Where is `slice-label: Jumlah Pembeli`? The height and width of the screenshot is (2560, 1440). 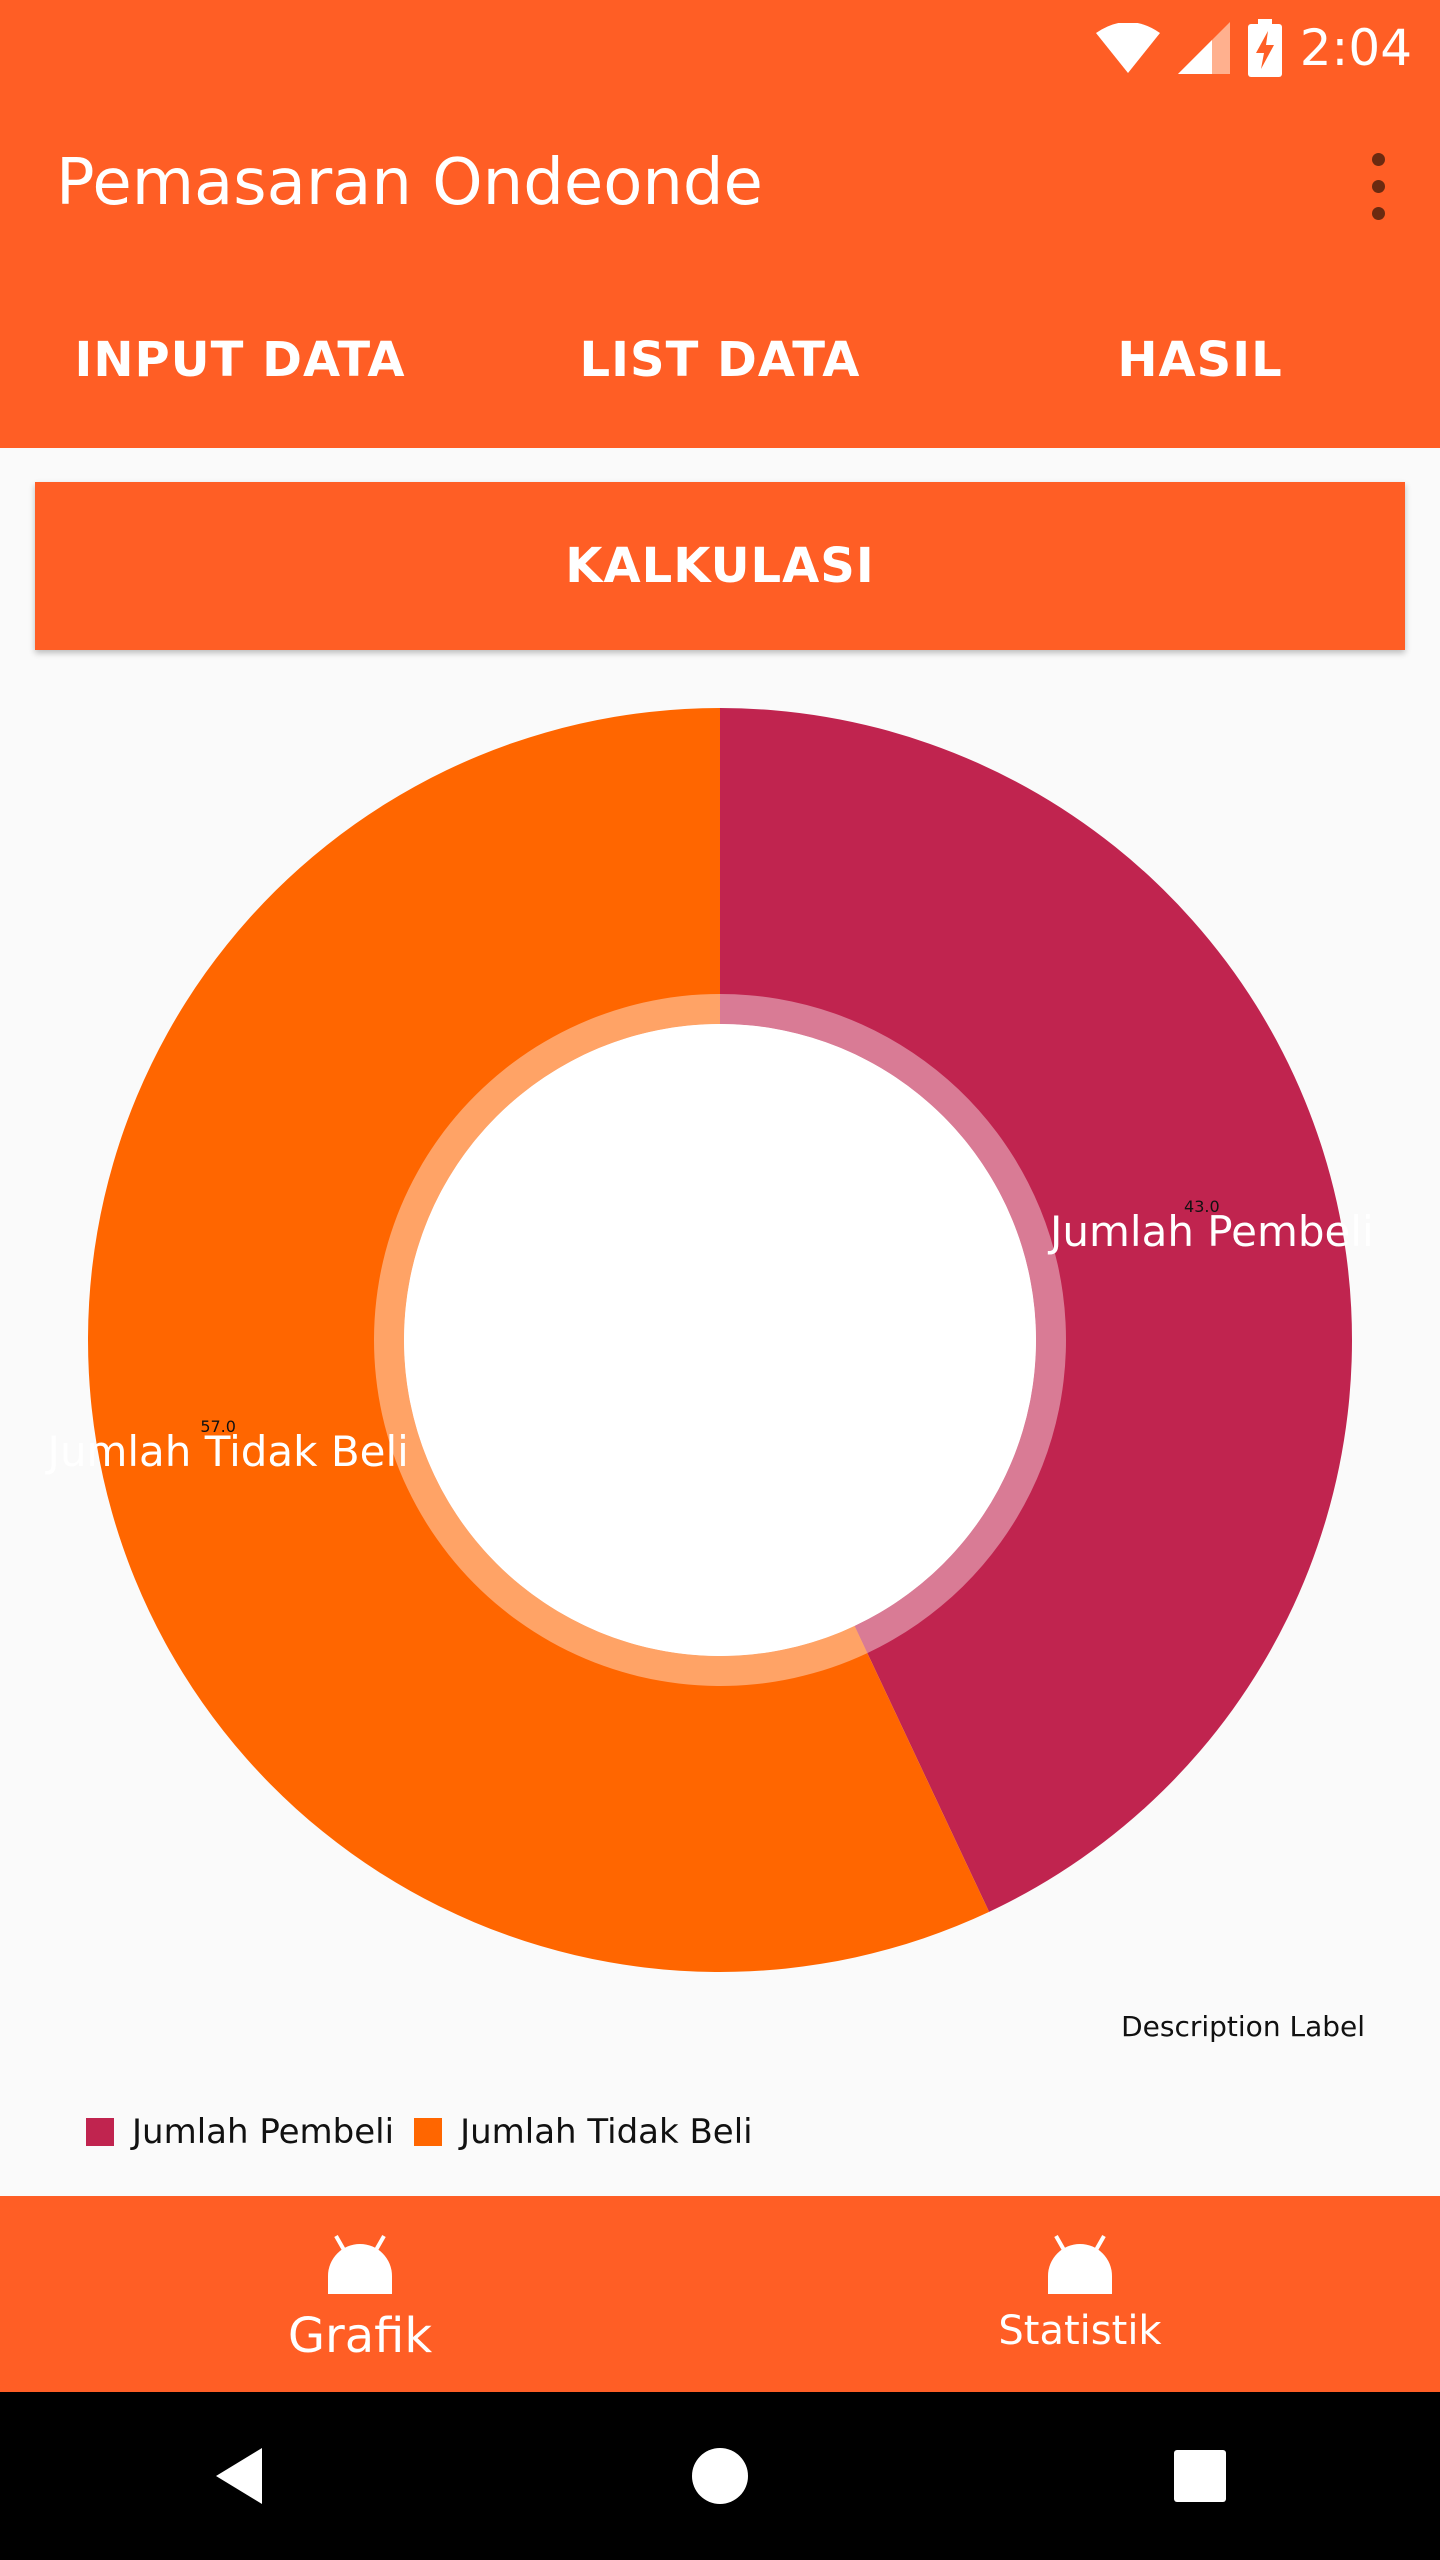 slice-label: Jumlah Pembeli is located at coordinates (1210, 1231).